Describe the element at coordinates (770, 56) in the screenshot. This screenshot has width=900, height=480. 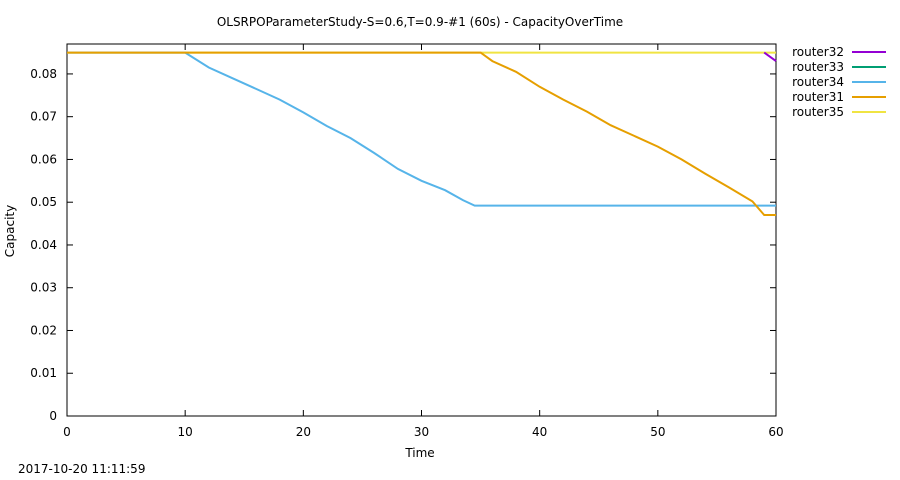
I see `series-line-router32` at that location.